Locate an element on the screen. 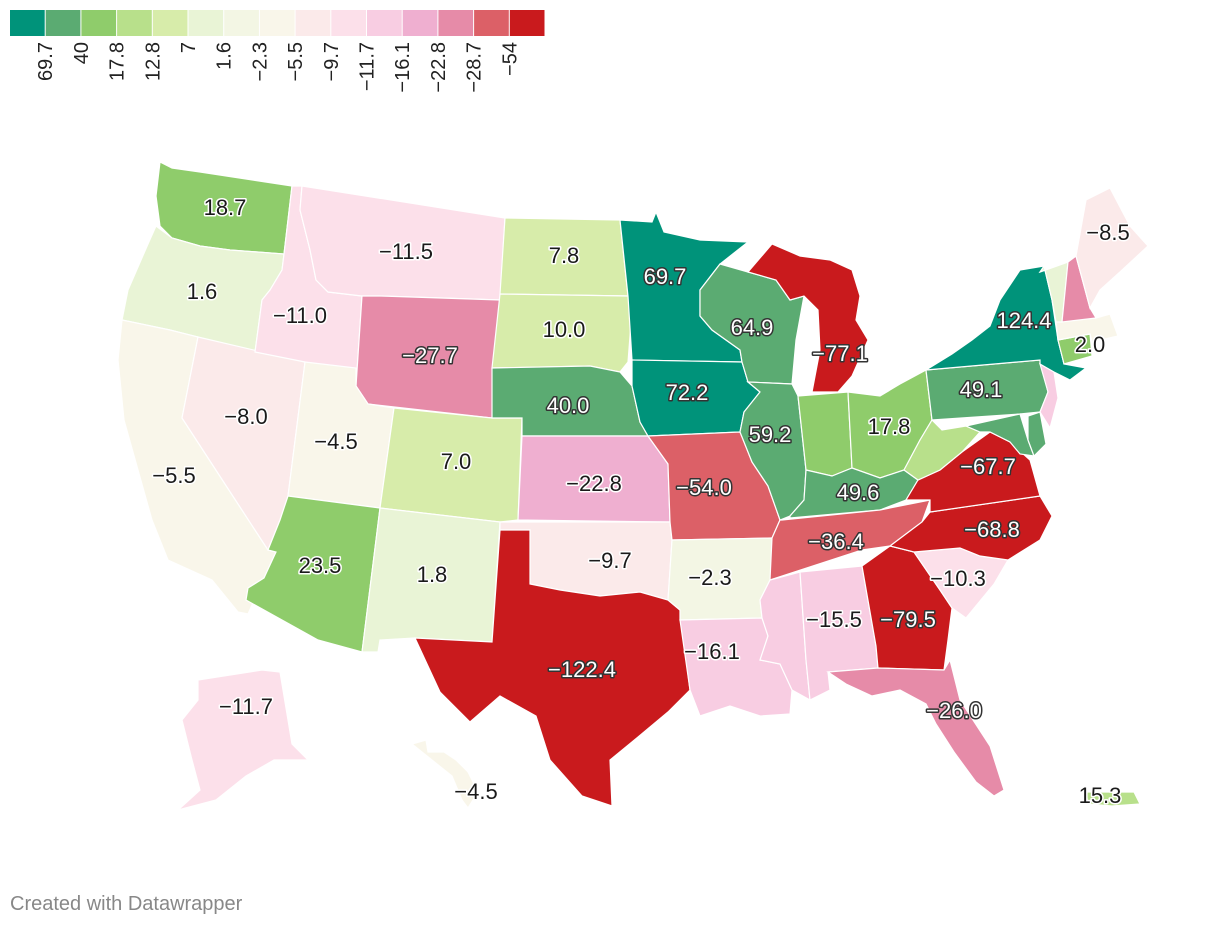 This screenshot has height=930, width=1220. state-me is located at coordinates (1112, 248).